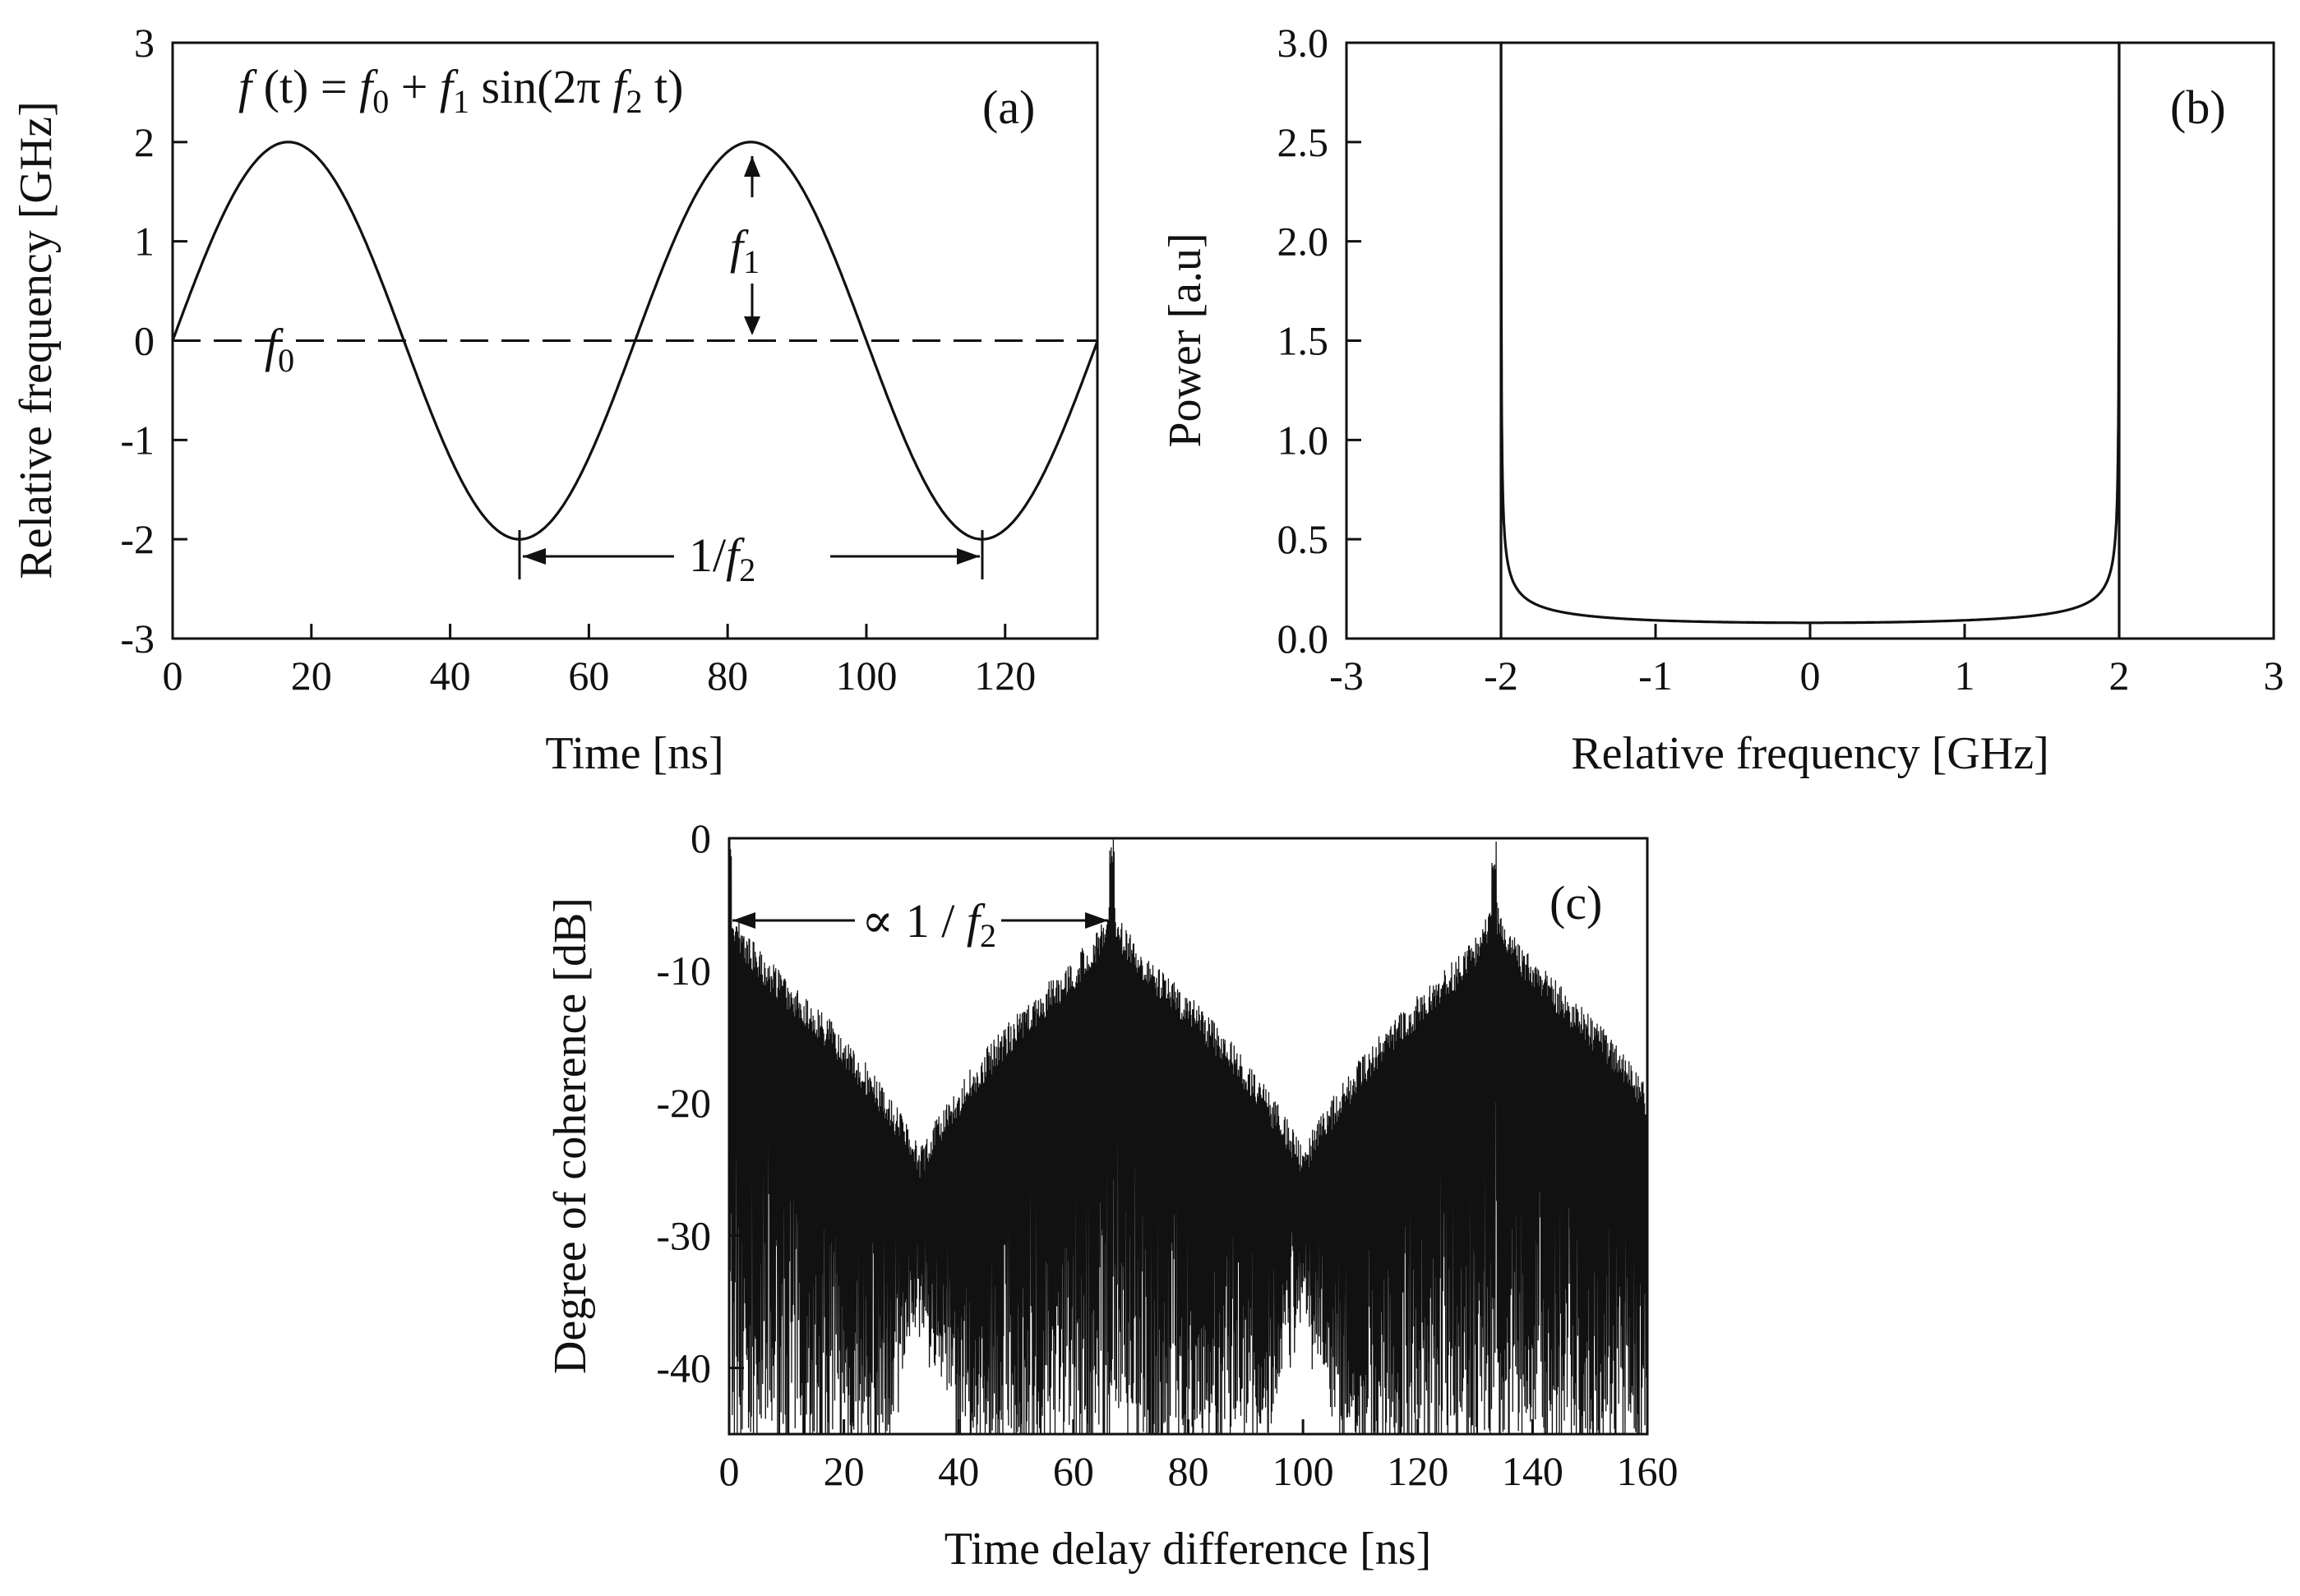 This screenshot has height=1596, width=2300. Describe the element at coordinates (634, 754) in the screenshot. I see `panel-a-xlabel: Time [ns]` at that location.